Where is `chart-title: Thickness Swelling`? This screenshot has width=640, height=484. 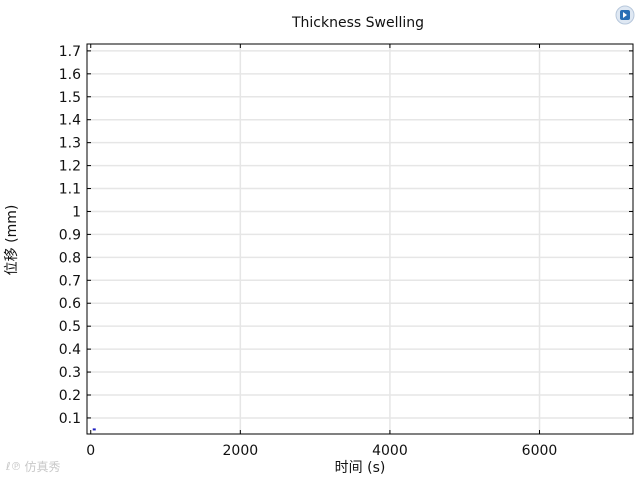 chart-title: Thickness Swelling is located at coordinates (357, 23).